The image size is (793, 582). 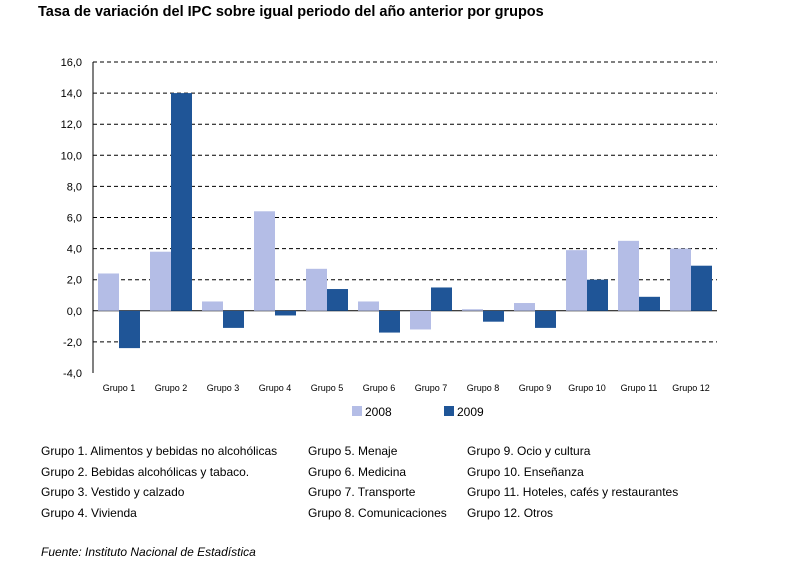 I want to click on legend-swatch-2008, so click(x=357, y=411).